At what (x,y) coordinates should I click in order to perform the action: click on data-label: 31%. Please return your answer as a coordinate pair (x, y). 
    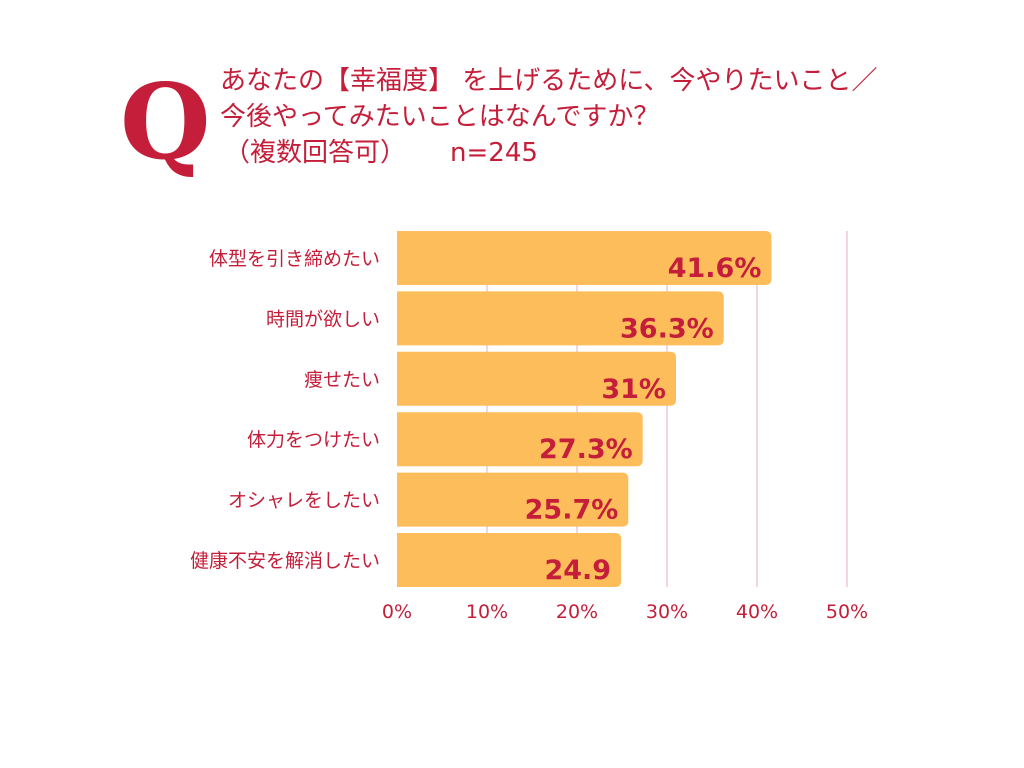
    Looking at the image, I should click on (633, 389).